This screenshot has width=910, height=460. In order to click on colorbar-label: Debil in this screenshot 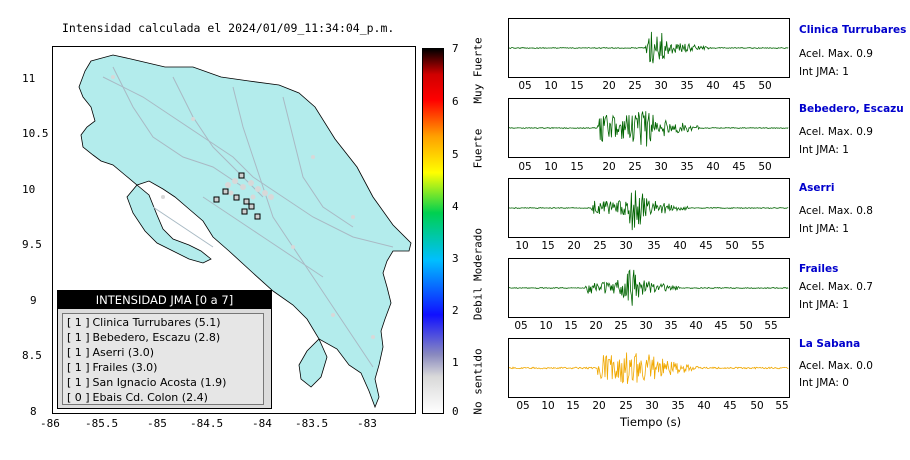, I will do `click(478, 303)`.